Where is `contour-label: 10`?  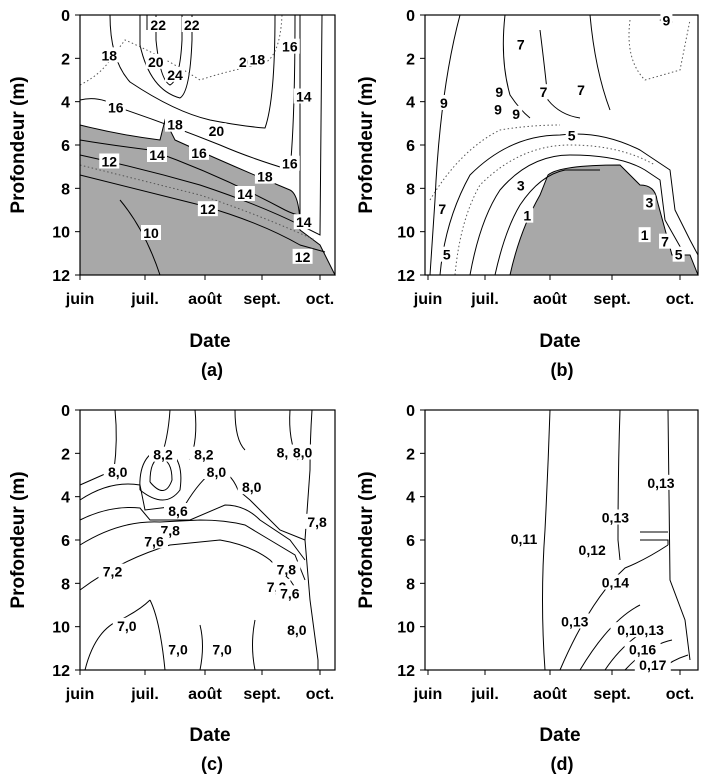 contour-label: 10 is located at coordinates (151, 233).